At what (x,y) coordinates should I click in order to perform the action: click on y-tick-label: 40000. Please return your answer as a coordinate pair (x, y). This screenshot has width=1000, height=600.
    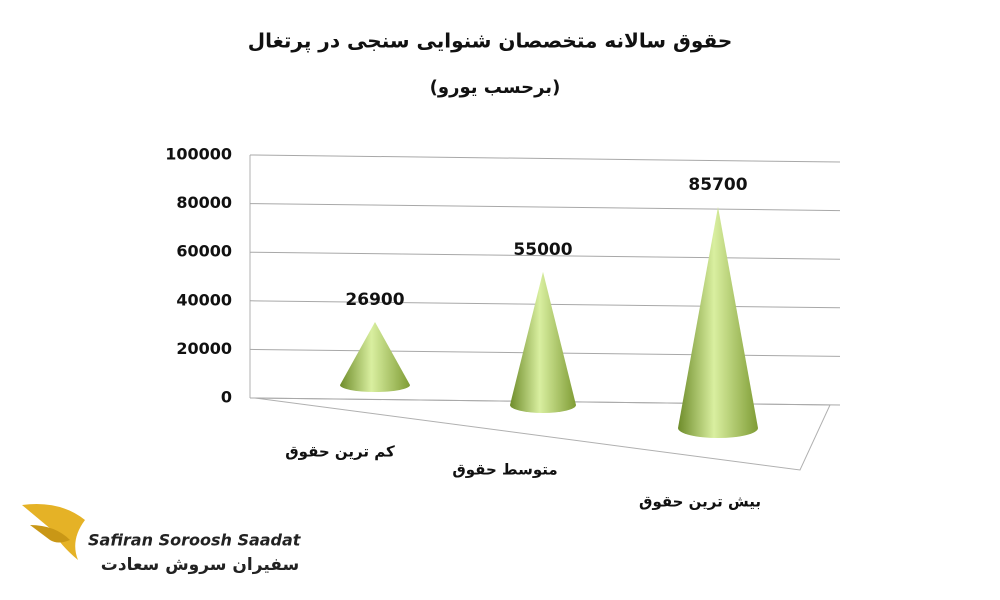
    Looking at the image, I should click on (204, 299).